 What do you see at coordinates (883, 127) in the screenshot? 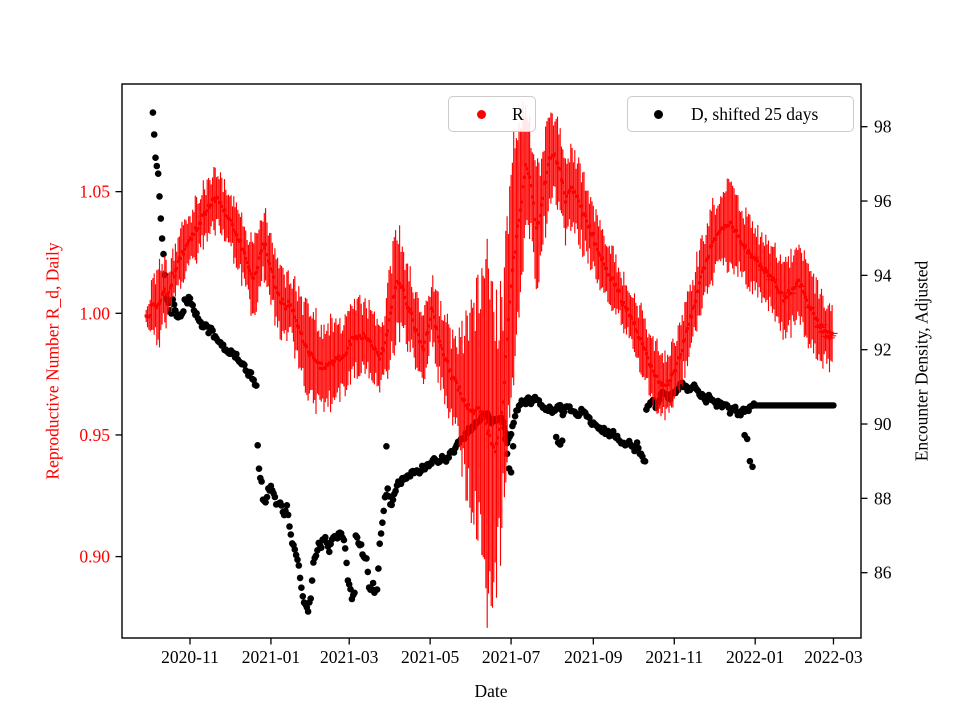
I see `right-tick-label: 98` at bounding box center [883, 127].